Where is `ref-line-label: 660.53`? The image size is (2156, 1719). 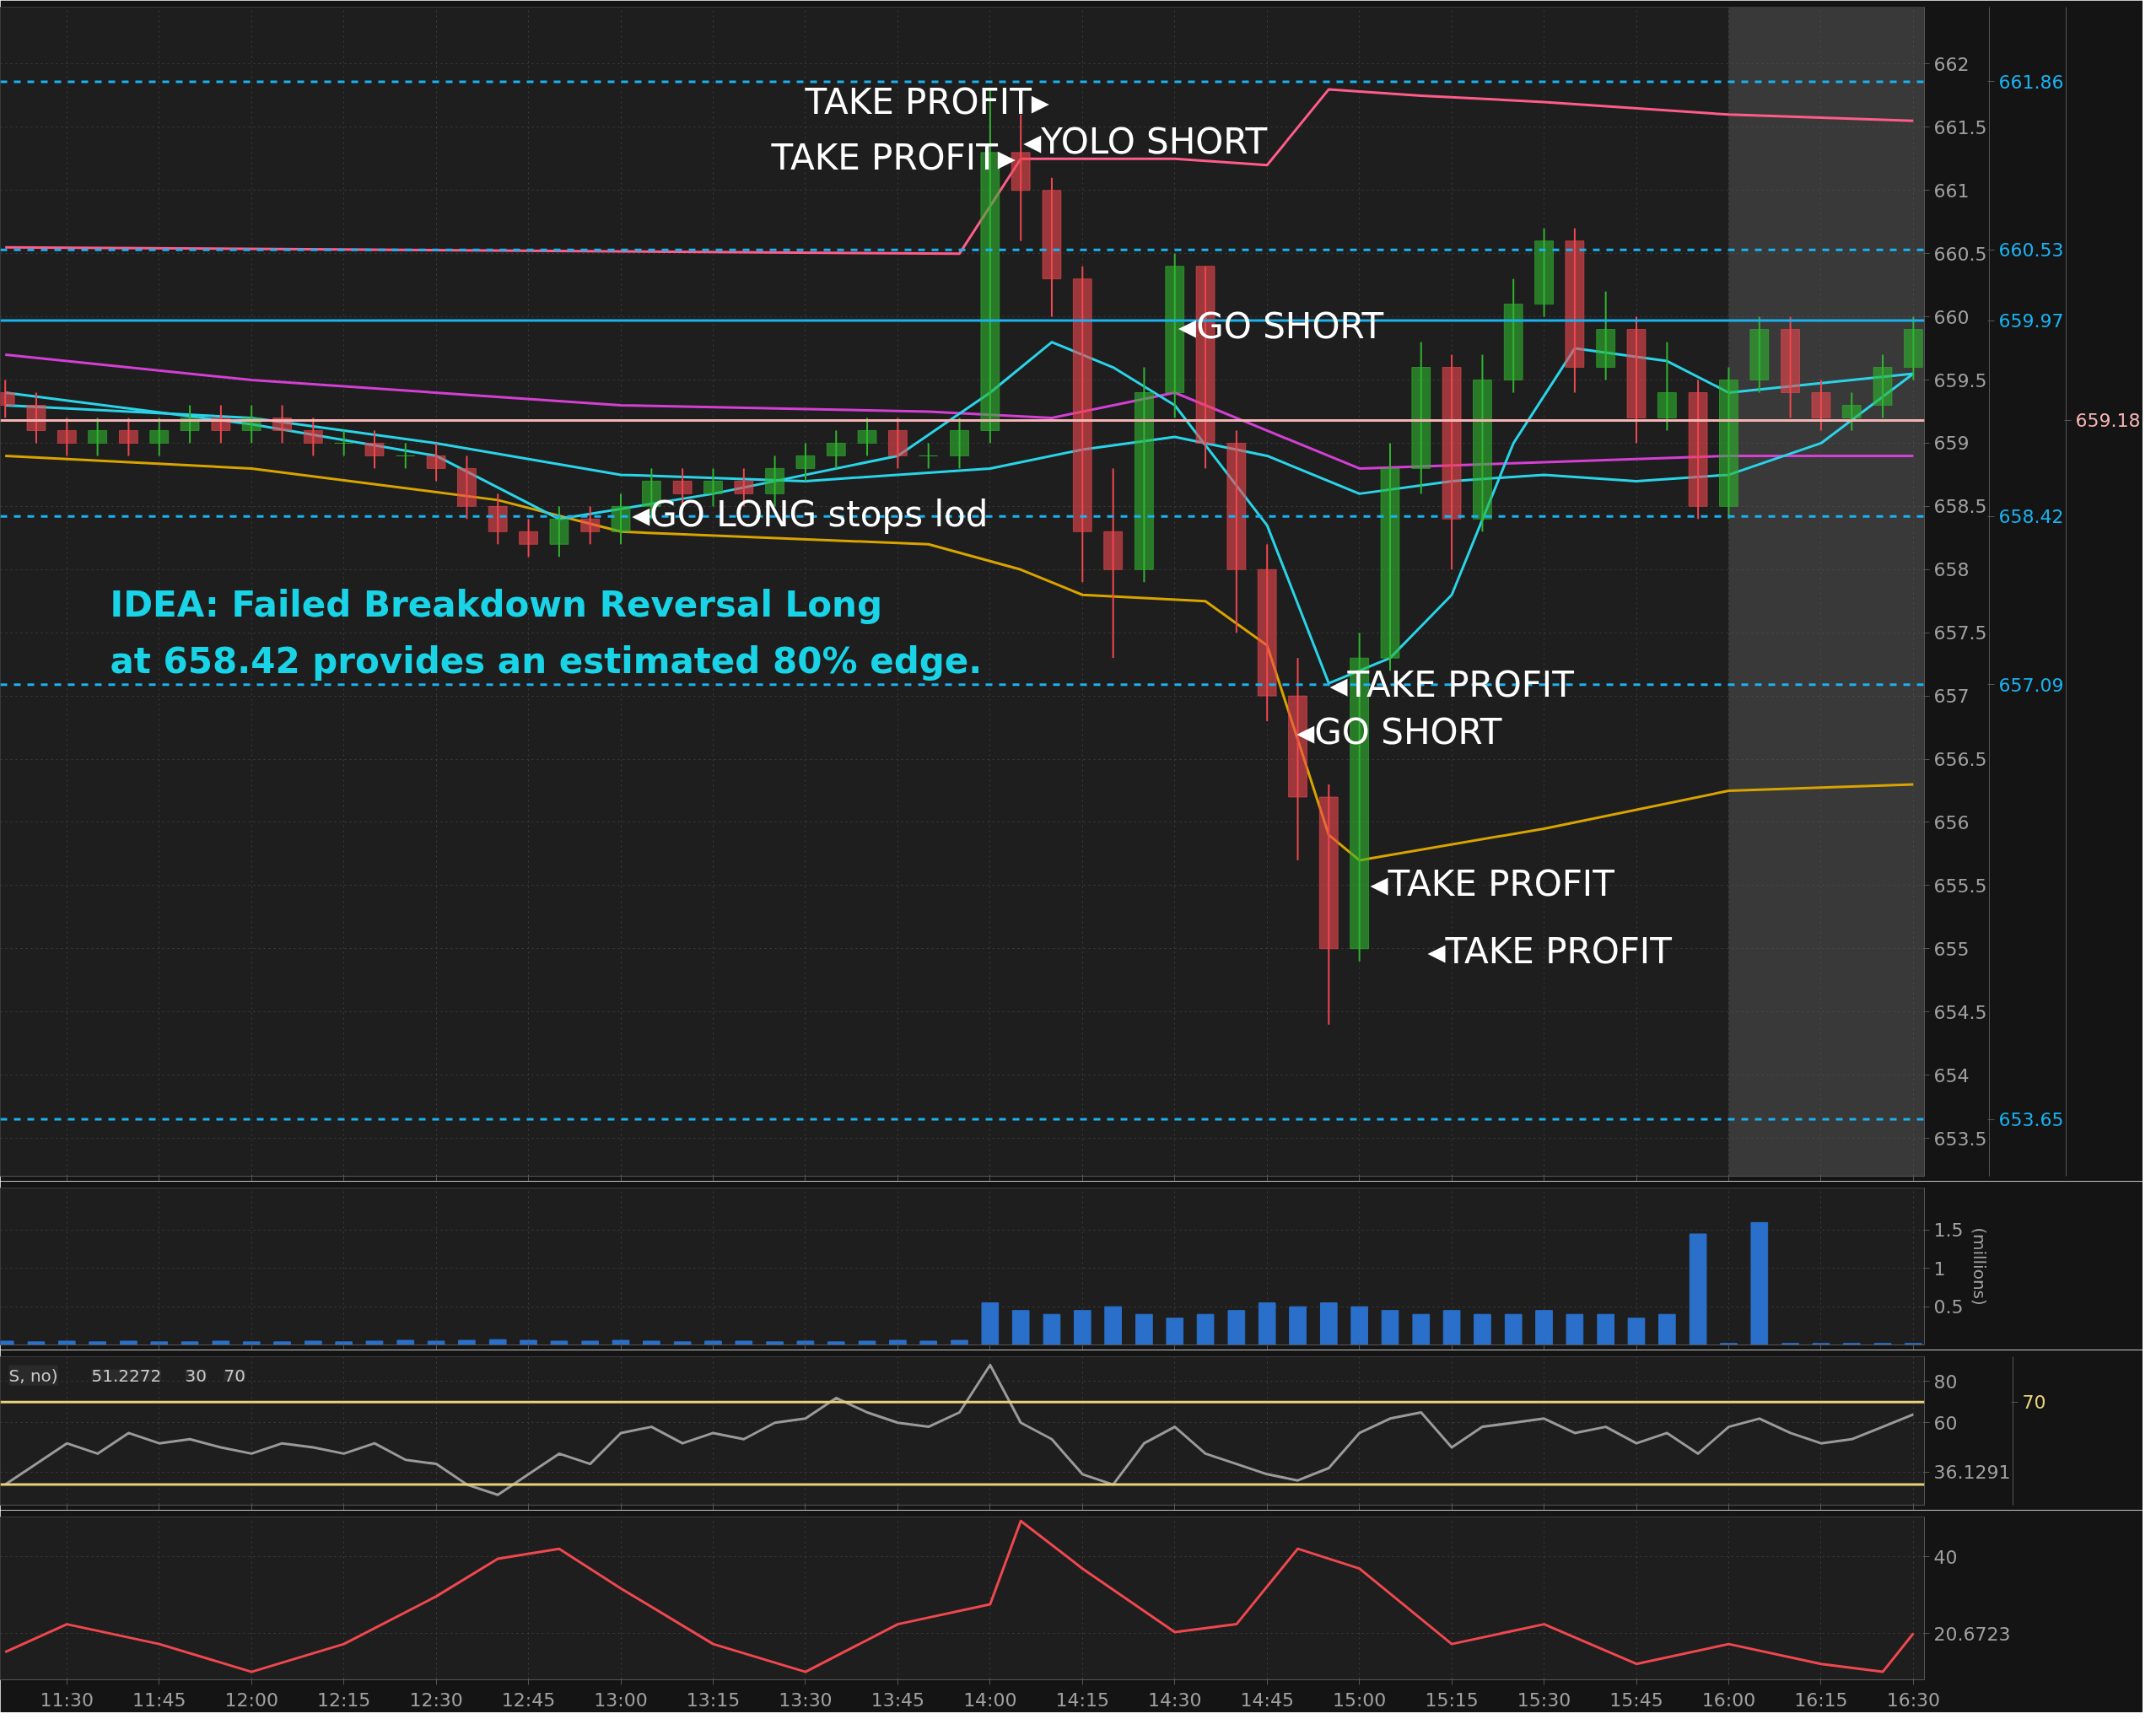
ref-line-label: 660.53 is located at coordinates (2031, 250).